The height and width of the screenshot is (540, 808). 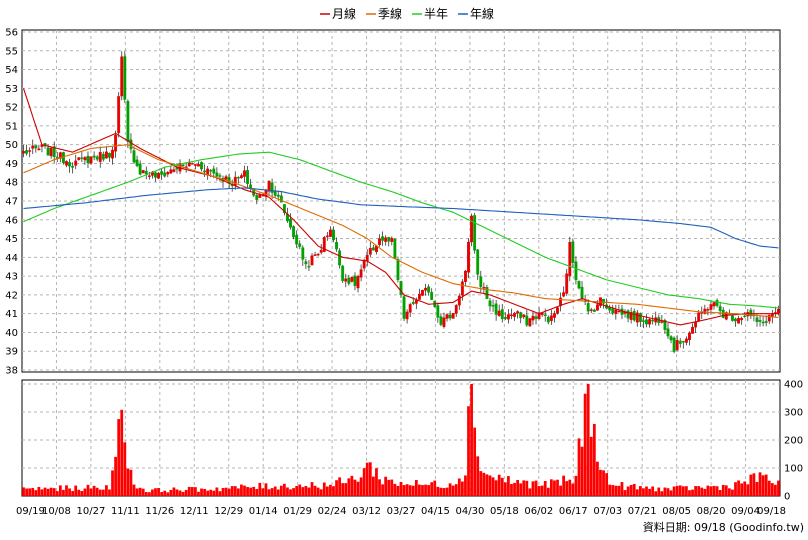 What do you see at coordinates (436, 14) in the screenshot?
I see `legend-label: 半年` at bounding box center [436, 14].